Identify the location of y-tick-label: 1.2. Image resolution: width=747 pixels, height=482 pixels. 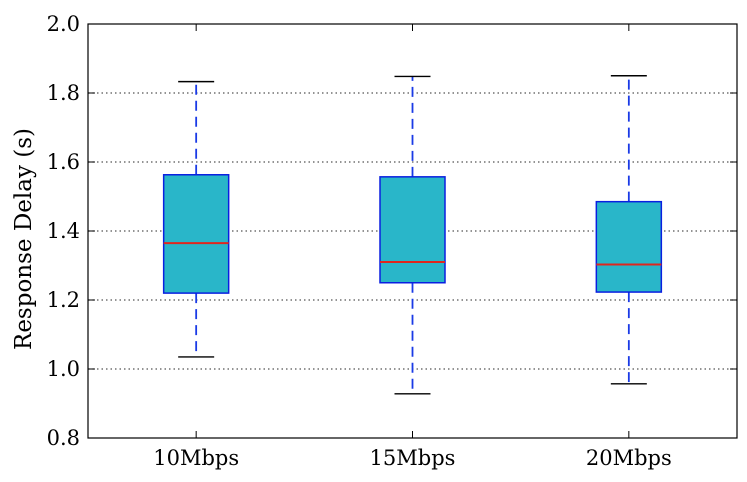
(63, 300).